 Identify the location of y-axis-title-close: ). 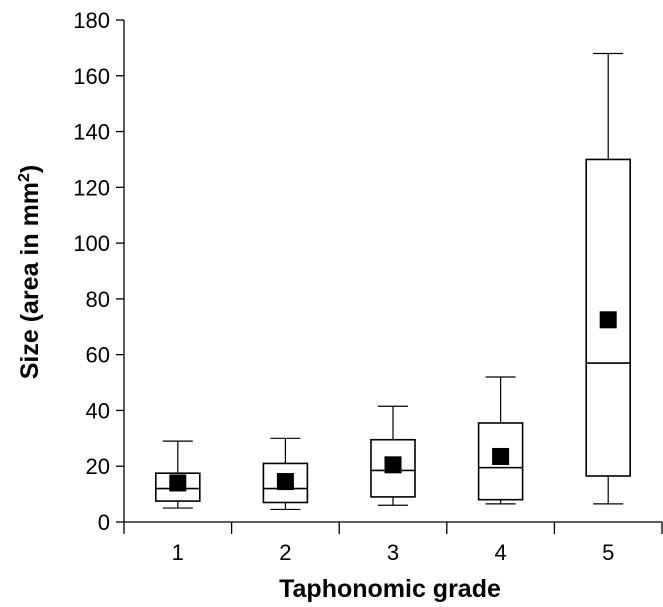
(30, 169).